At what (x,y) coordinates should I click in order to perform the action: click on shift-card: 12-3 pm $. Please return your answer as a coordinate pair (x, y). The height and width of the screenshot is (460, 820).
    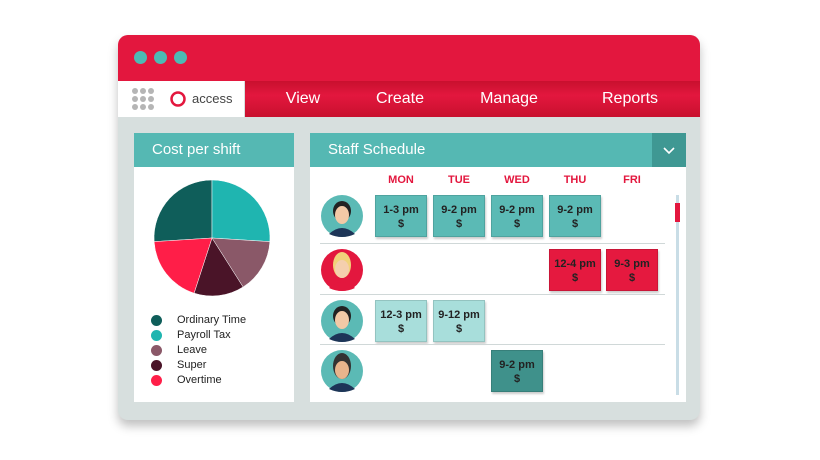
    Looking at the image, I should click on (401, 321).